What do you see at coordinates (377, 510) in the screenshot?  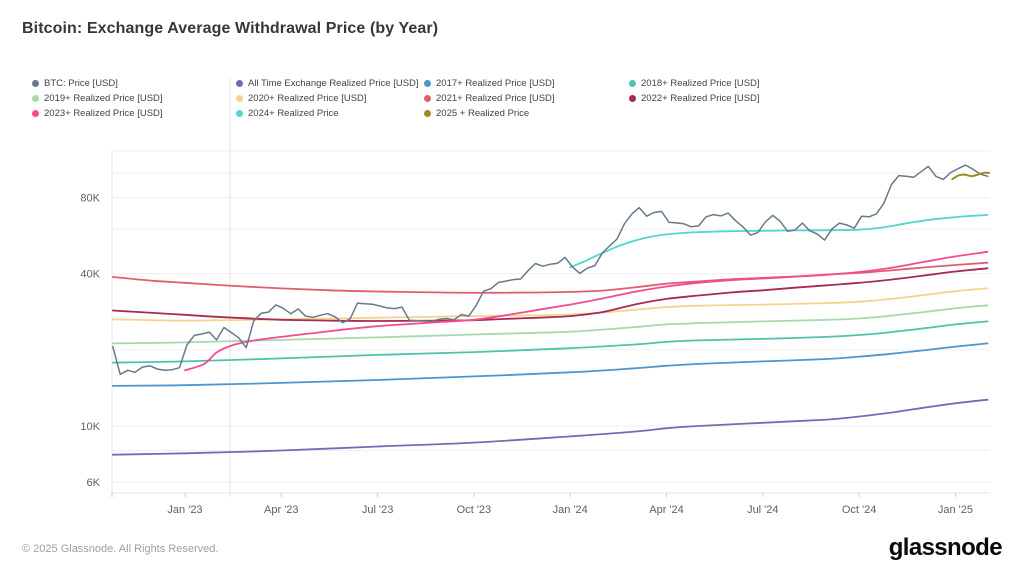 I see `x-tick-label: Jul '23` at bounding box center [377, 510].